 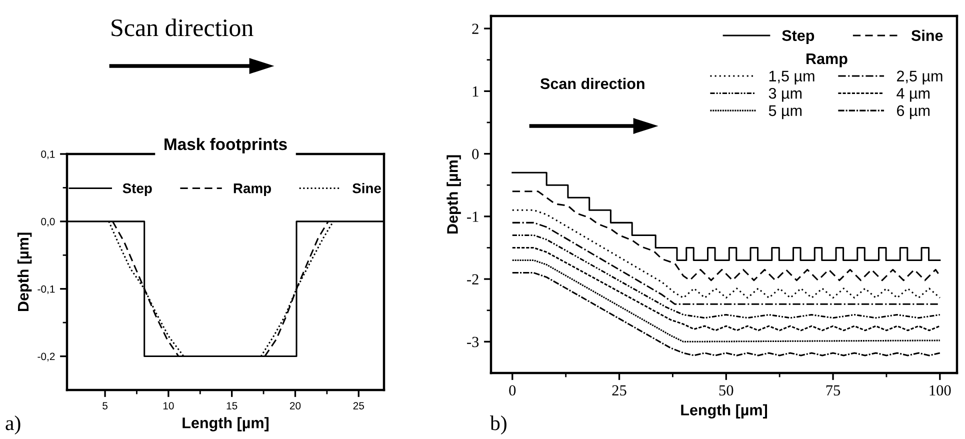 I want to click on legend-label: 2,5 µm, so click(x=919, y=77).